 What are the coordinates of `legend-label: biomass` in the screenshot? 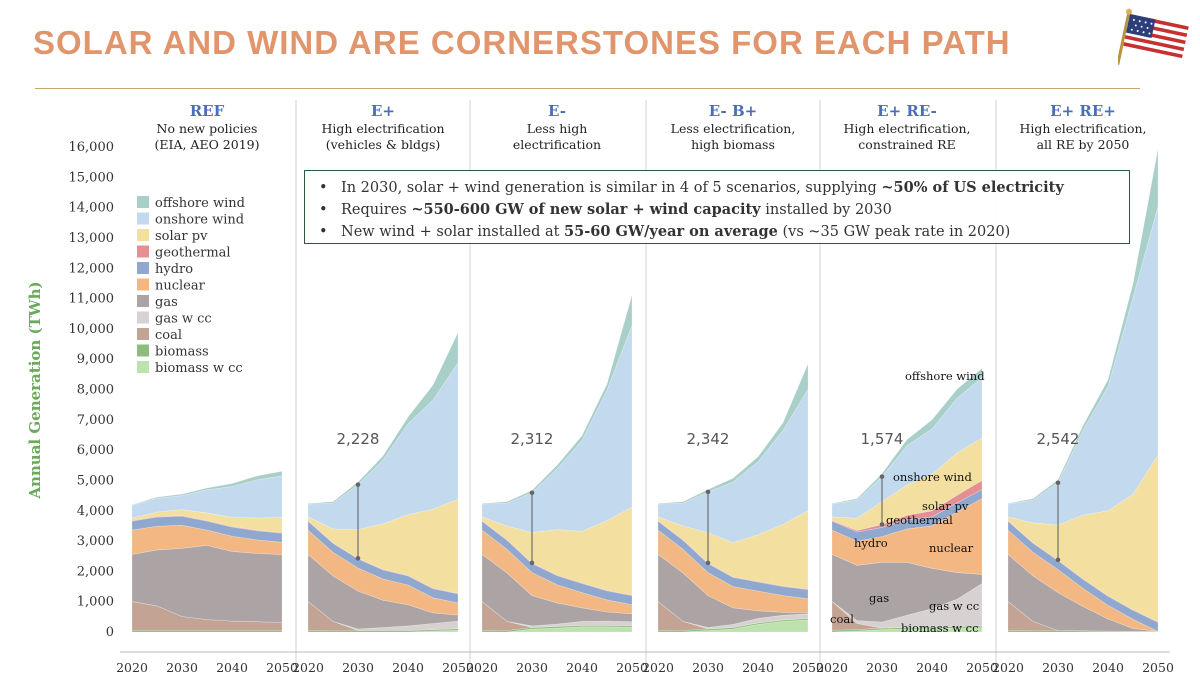 It's located at (182, 352).